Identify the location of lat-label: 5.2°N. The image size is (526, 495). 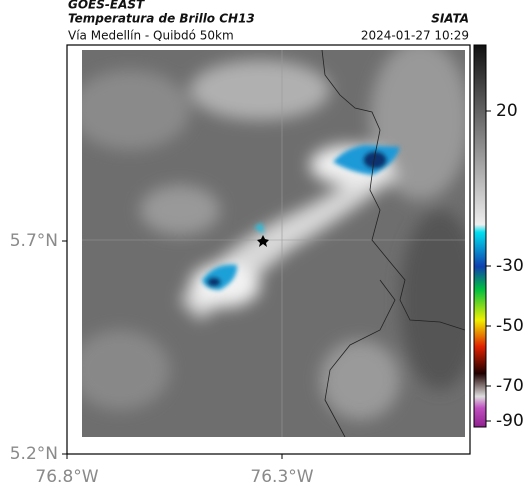
(34, 454).